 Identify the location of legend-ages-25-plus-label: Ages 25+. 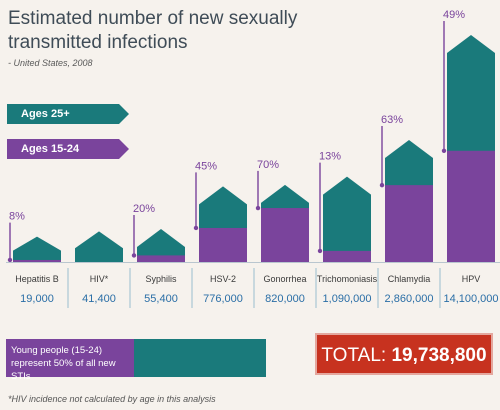
(45, 114).